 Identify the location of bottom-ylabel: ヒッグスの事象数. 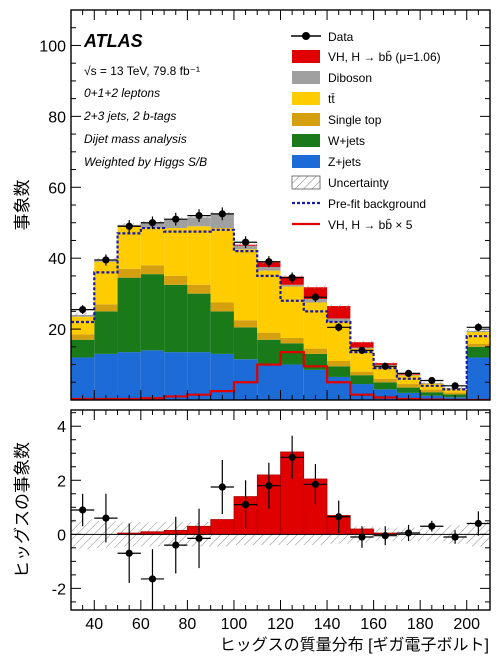
(22, 510).